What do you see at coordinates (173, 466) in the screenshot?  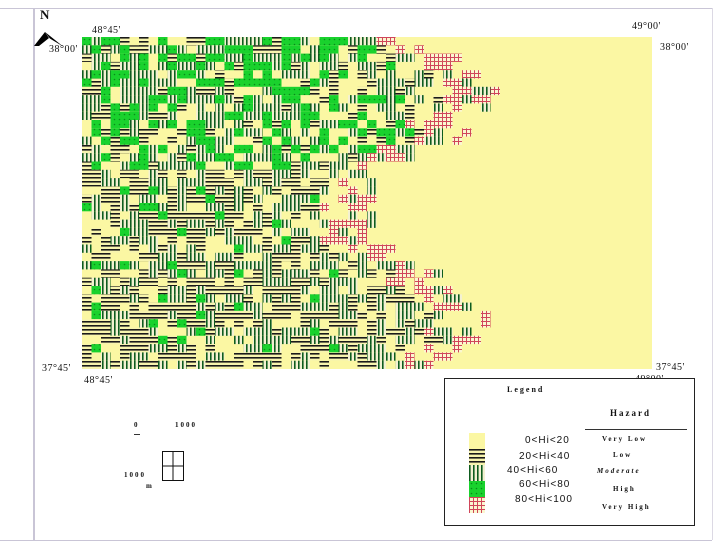 I see `scale-grid-icon` at bounding box center [173, 466].